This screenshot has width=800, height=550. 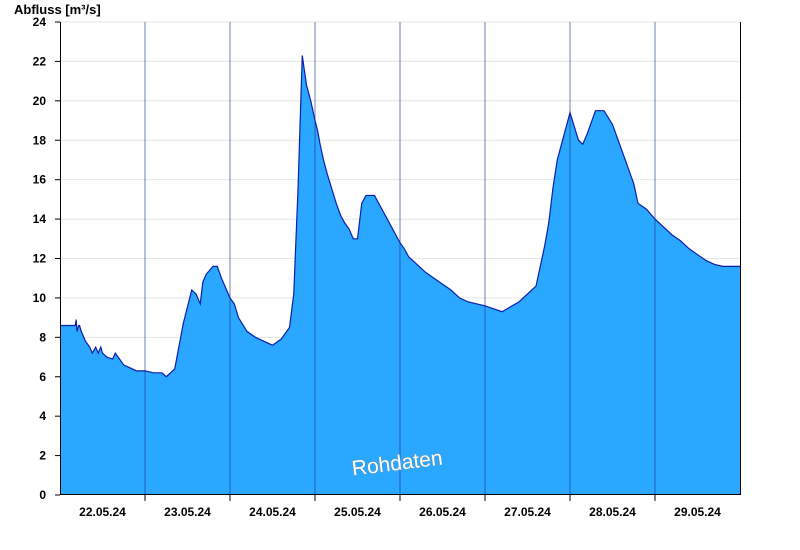 I want to click on y-tick-label: 24, so click(x=40, y=22).